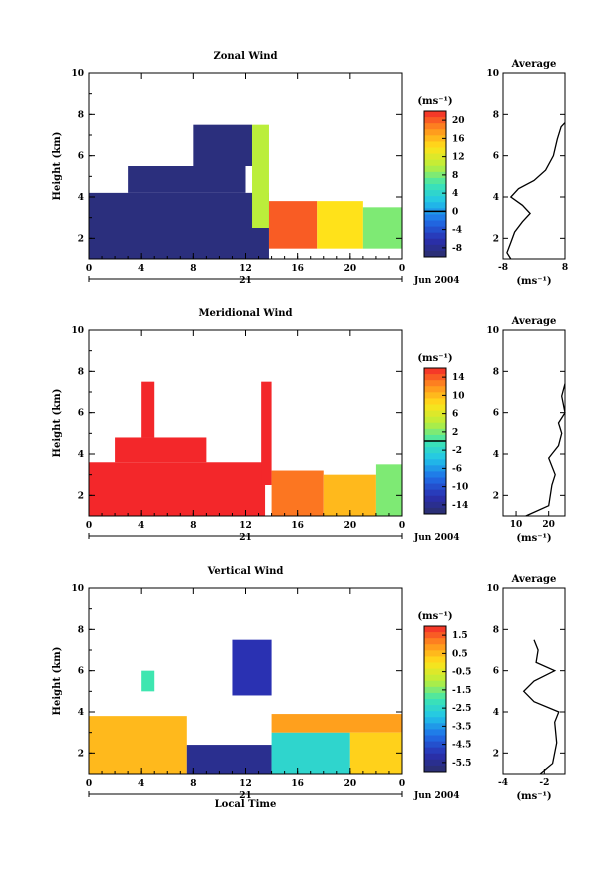 This screenshot has height=873, width=616. What do you see at coordinates (77, 331) in the screenshot?
I see `y-tick-label: 10` at bounding box center [77, 331].